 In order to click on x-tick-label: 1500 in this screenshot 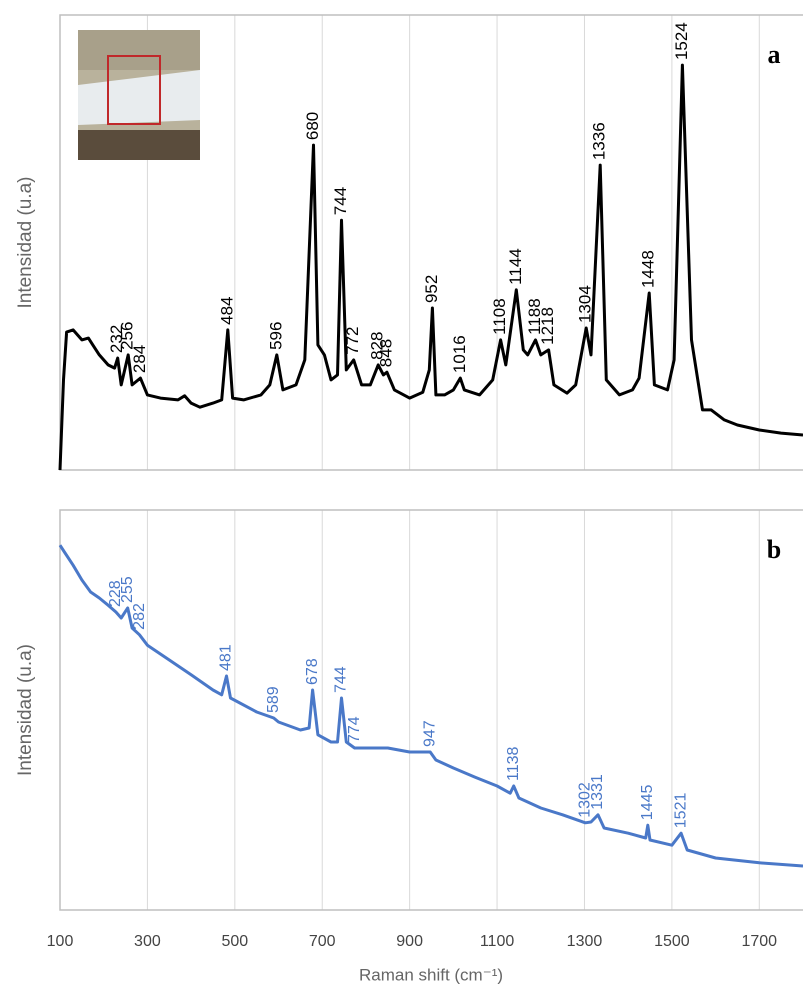, I will do `click(672, 941)`.